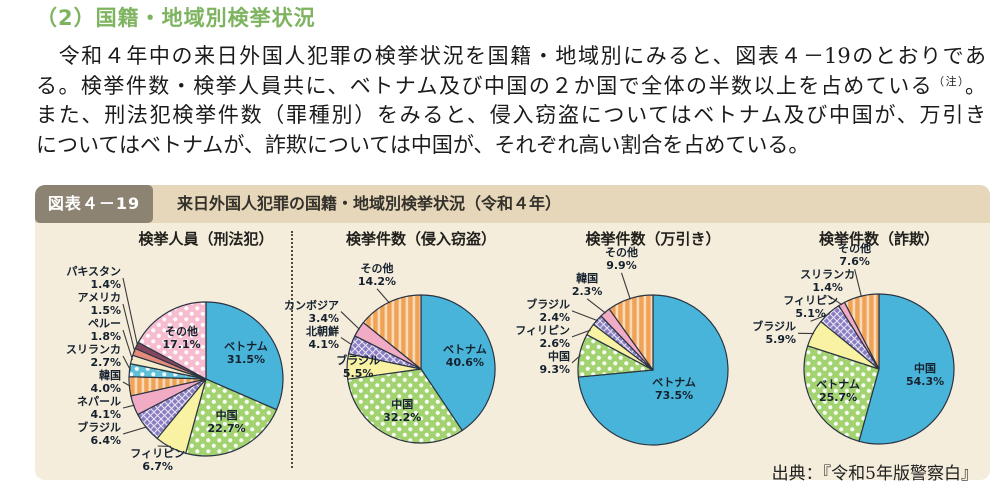 Image resolution: width=1000 pixels, height=491 pixels. What do you see at coordinates (99, 401) in the screenshot?
I see `pie-label-name: ネパール` at bounding box center [99, 401].